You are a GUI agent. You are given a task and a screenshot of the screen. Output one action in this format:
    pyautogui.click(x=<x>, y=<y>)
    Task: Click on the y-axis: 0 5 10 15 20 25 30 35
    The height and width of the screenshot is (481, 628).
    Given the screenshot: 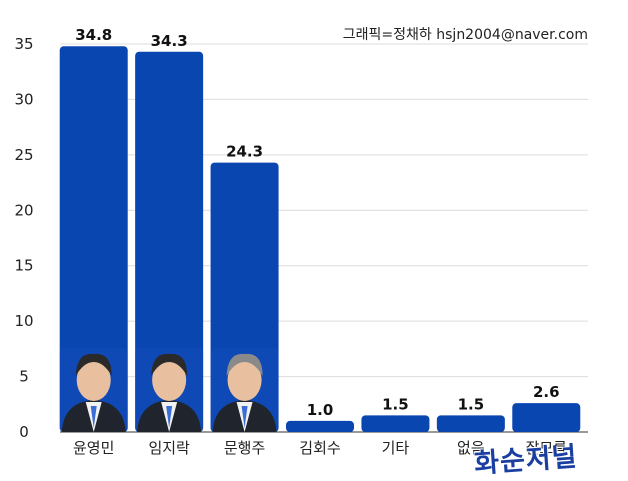 What is the action you would take?
    pyautogui.click(x=23, y=238)
    